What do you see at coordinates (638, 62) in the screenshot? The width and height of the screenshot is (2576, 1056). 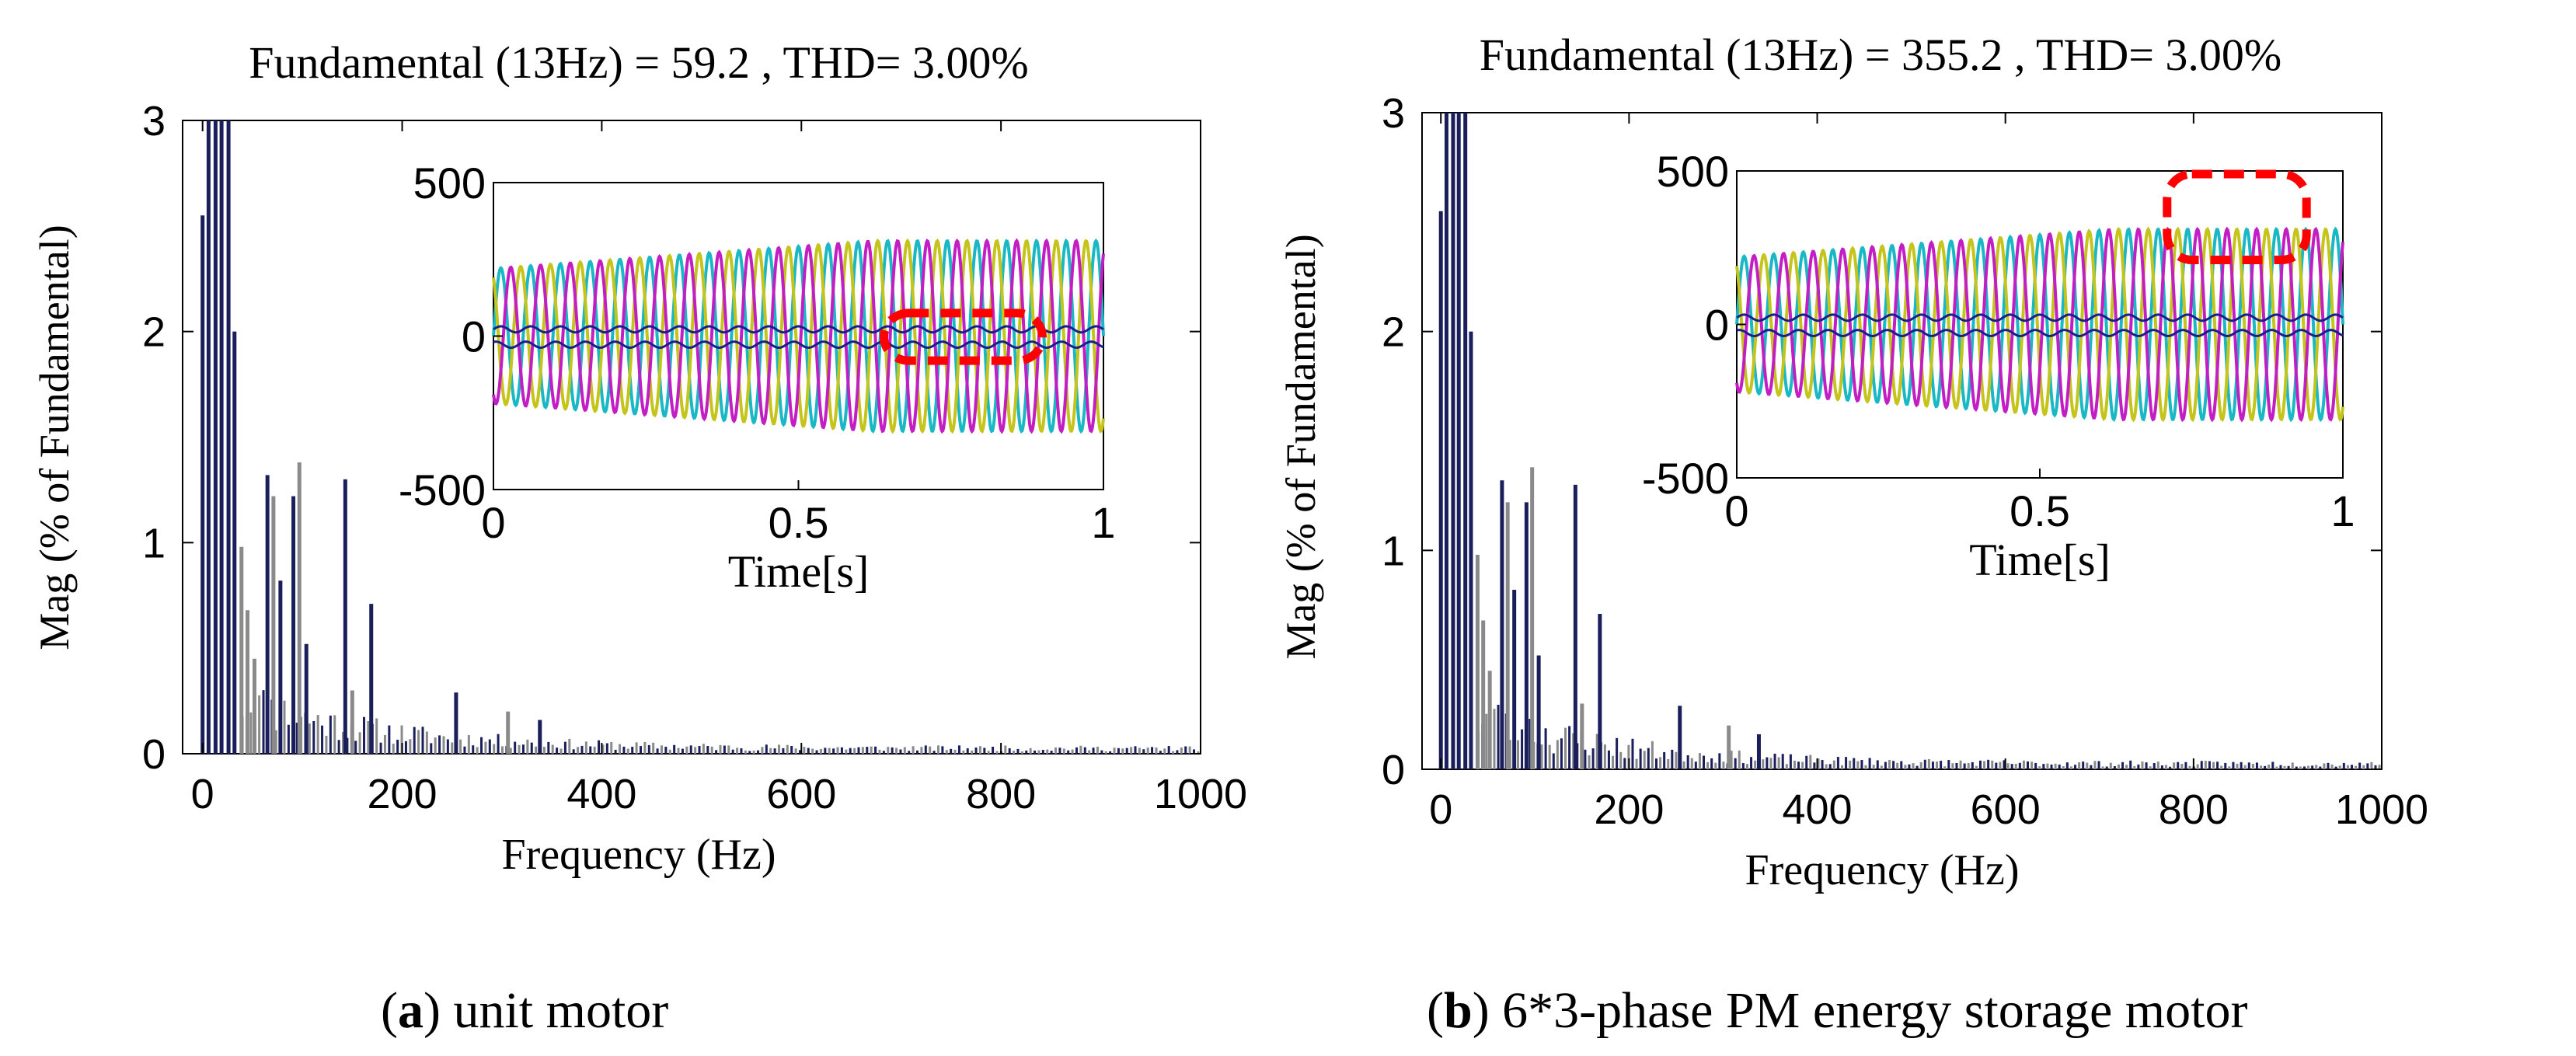 I see `chart-title: Fundamental (13Hz) = 59.2 , THD= 3.00%` at bounding box center [638, 62].